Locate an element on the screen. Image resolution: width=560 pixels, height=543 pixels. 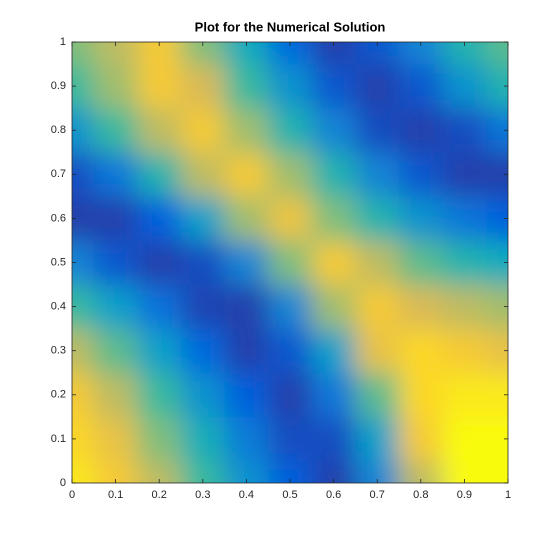
y-tick-label: 0 is located at coordinates (63, 483).